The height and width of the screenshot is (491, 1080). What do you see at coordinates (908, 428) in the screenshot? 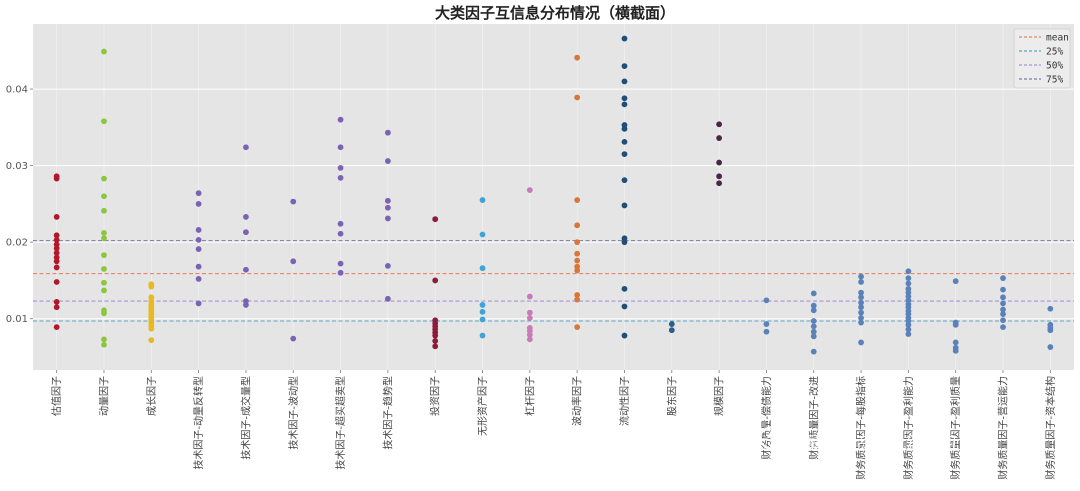
I see `x-tick-label: 财务质量因子-盈利能力` at bounding box center [908, 428].